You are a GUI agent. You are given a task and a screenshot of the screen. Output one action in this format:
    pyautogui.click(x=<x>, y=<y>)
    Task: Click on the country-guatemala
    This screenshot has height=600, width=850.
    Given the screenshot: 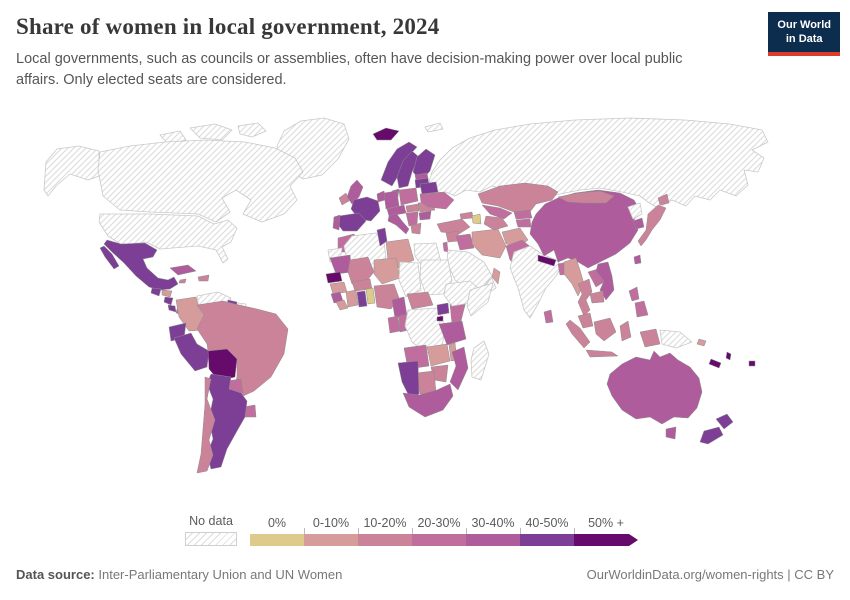 What is the action you would take?
    pyautogui.click(x=156, y=292)
    